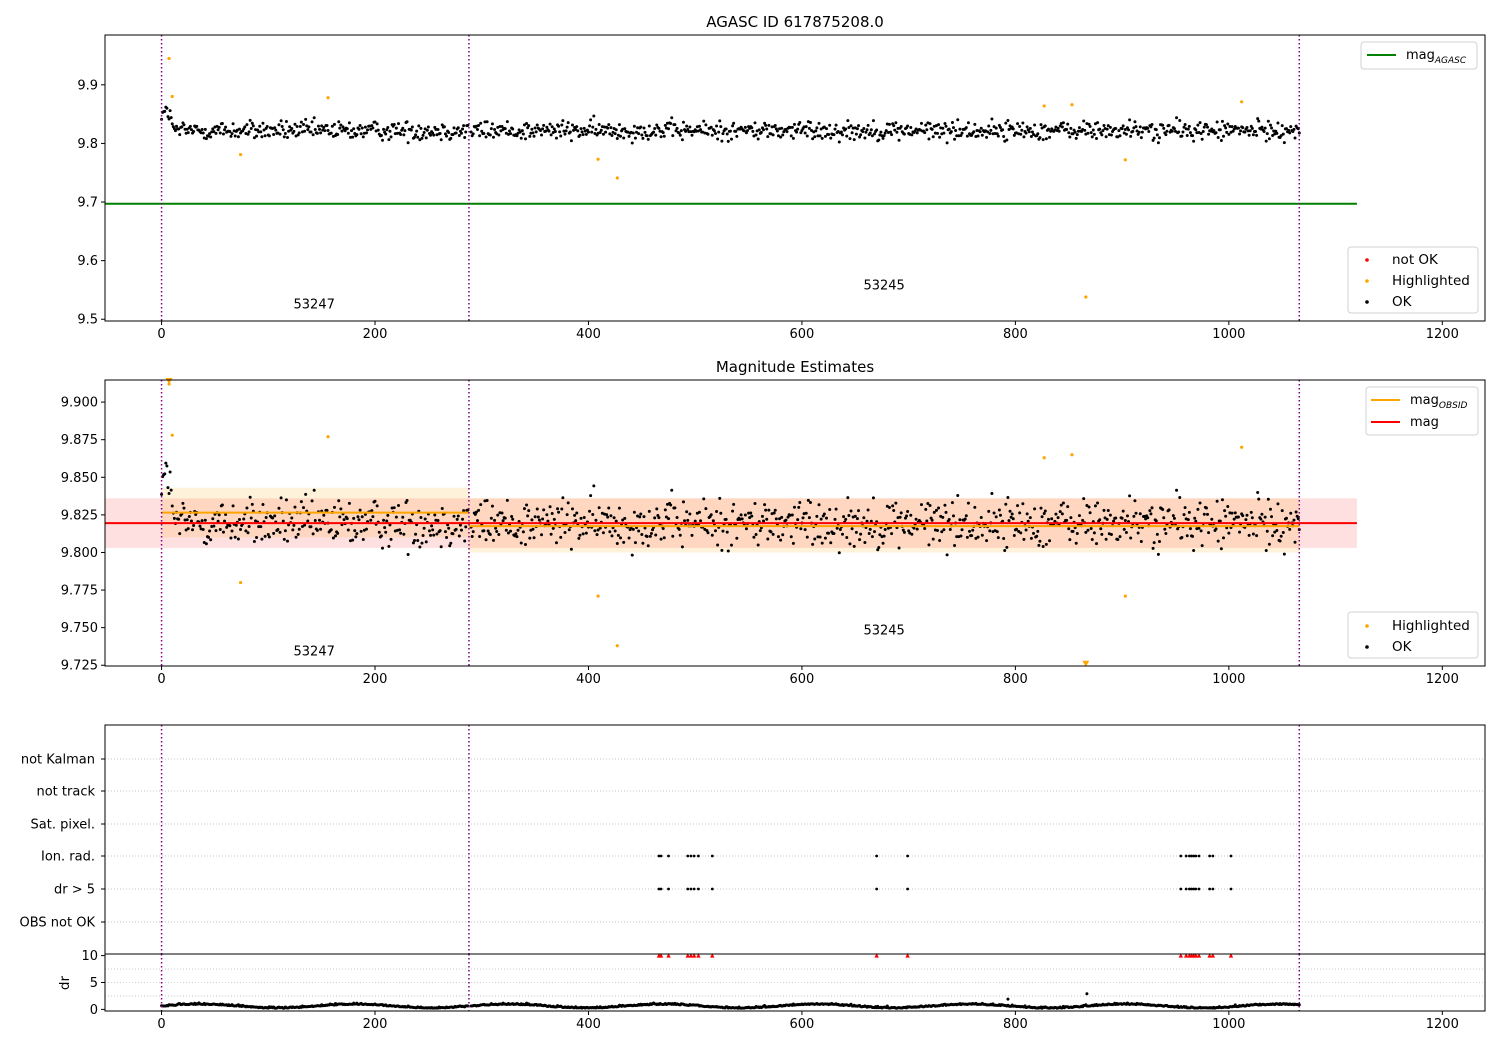 This screenshot has width=1500, height=1050. Describe the element at coordinates (1015, 1024) in the screenshot. I see `x-tick-label: 800` at that location.